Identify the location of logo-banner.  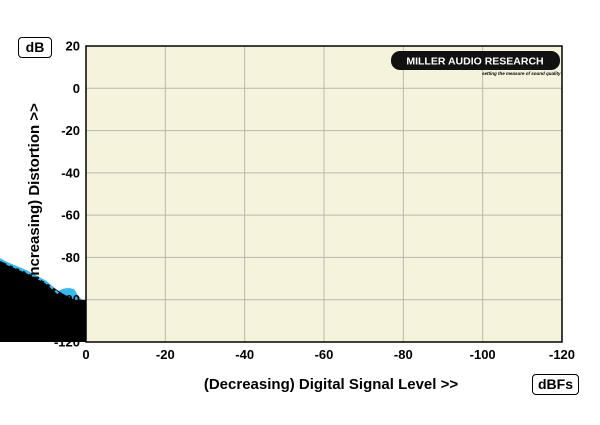
(475, 60).